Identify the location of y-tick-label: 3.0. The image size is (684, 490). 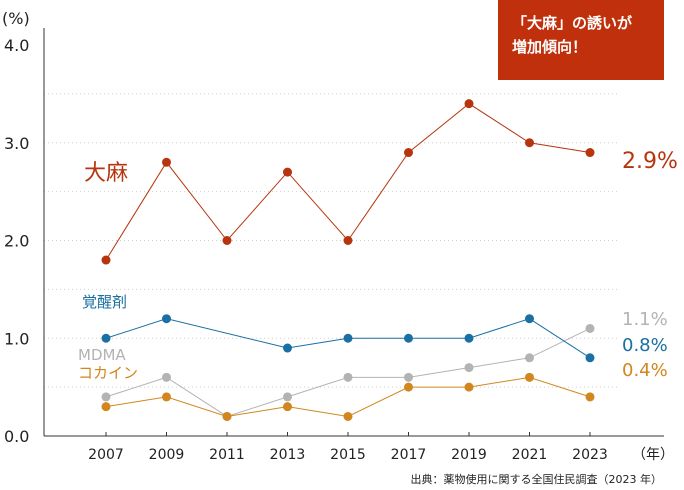
(16, 143).